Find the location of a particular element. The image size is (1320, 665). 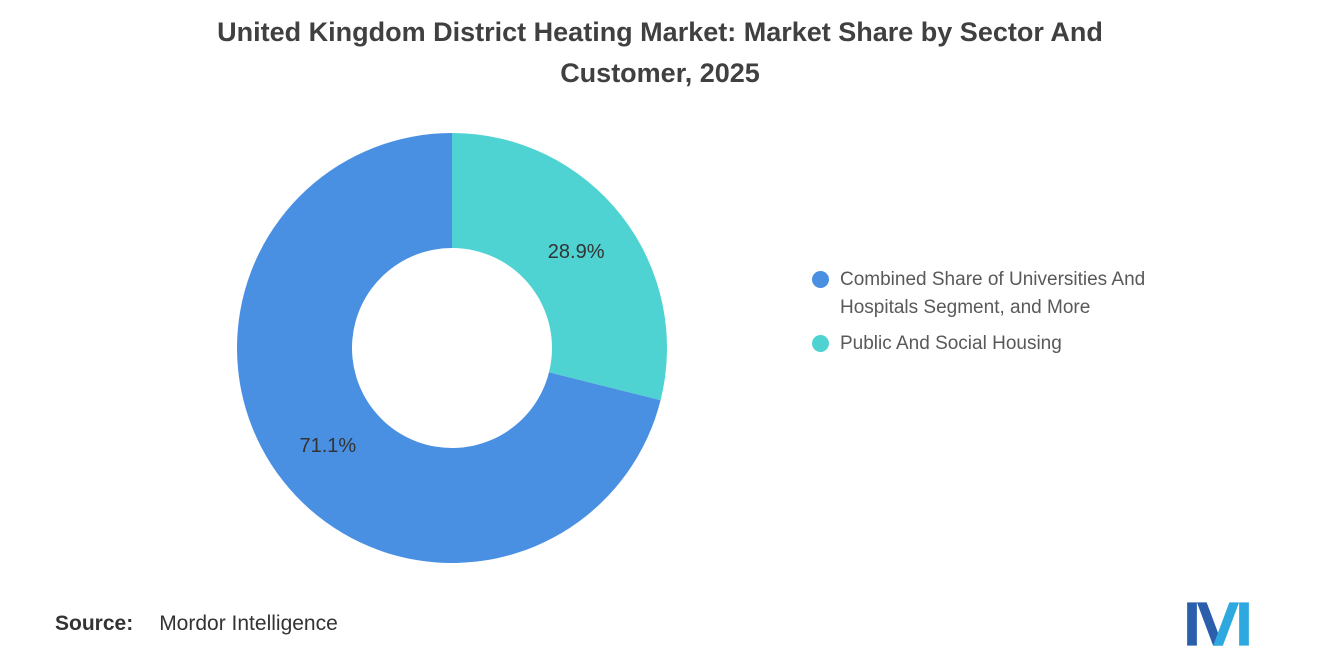

legend-label: Public And Social Housing is located at coordinates (951, 343).